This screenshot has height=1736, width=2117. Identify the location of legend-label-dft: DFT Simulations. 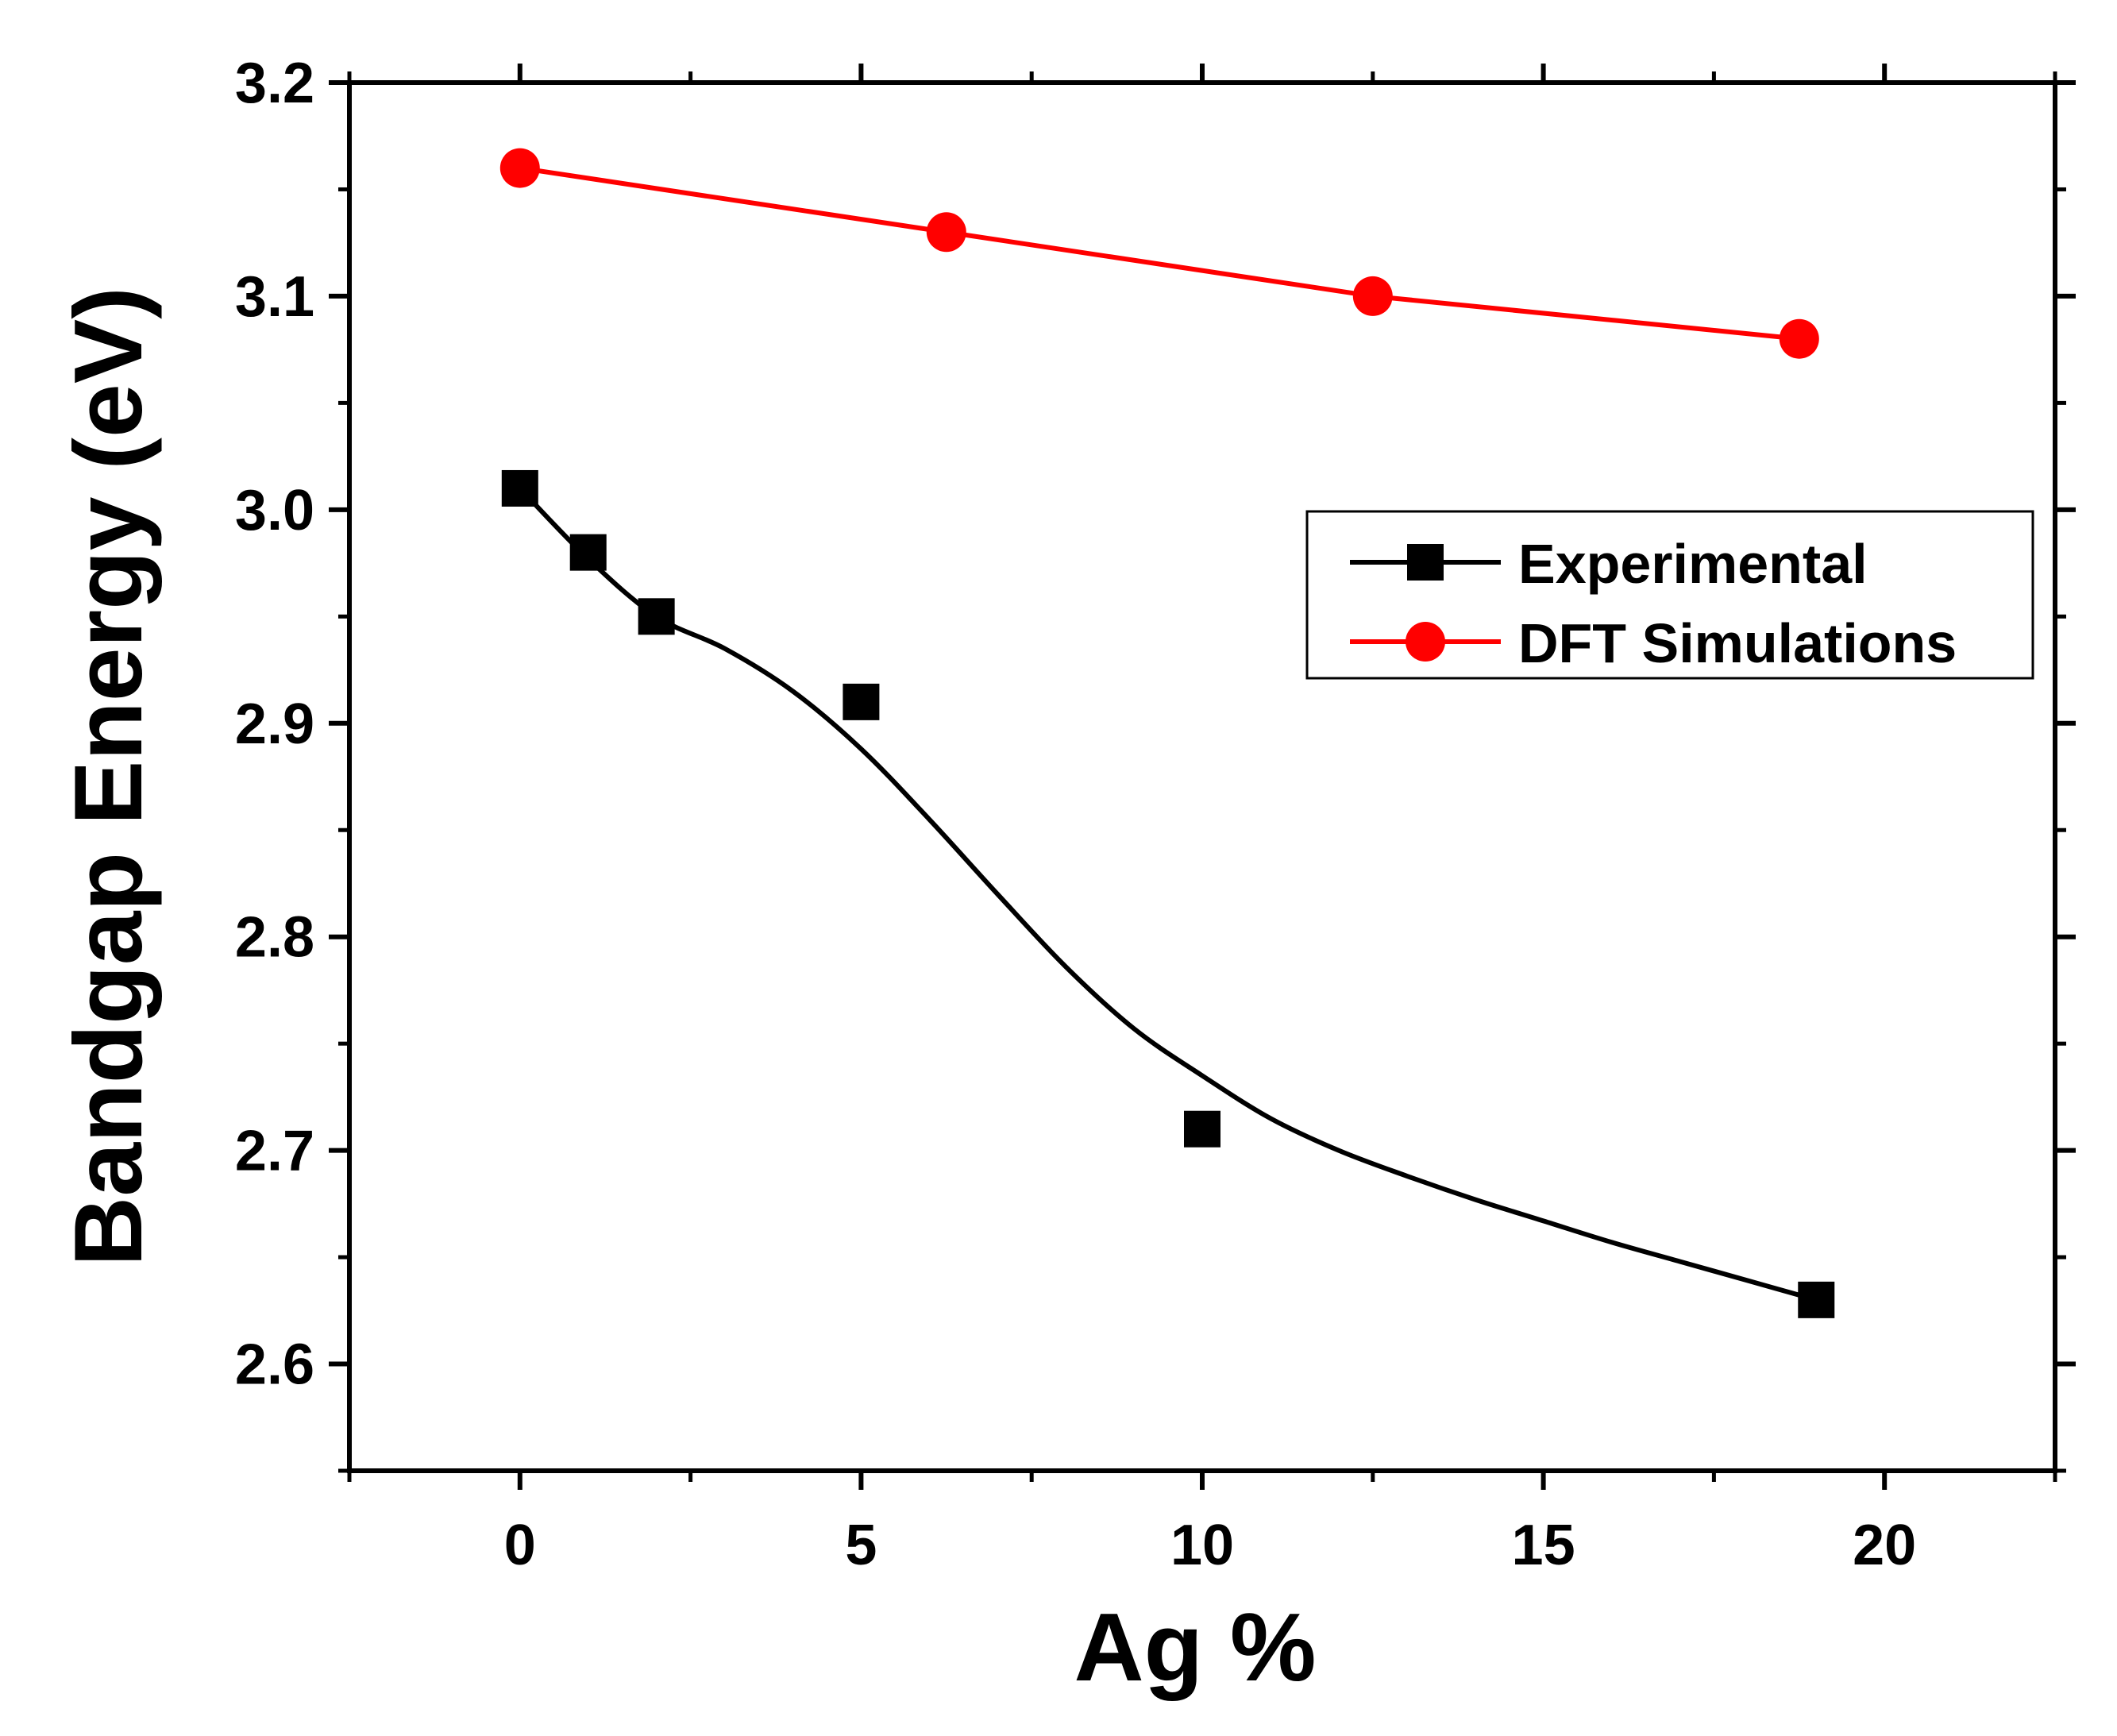
(1737, 643).